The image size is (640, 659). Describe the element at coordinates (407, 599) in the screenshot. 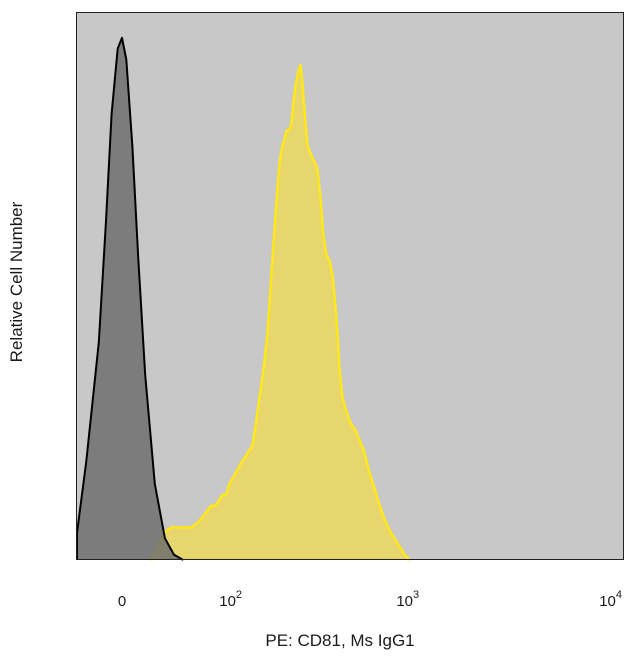

I see `x-tick-label: 10³` at that location.